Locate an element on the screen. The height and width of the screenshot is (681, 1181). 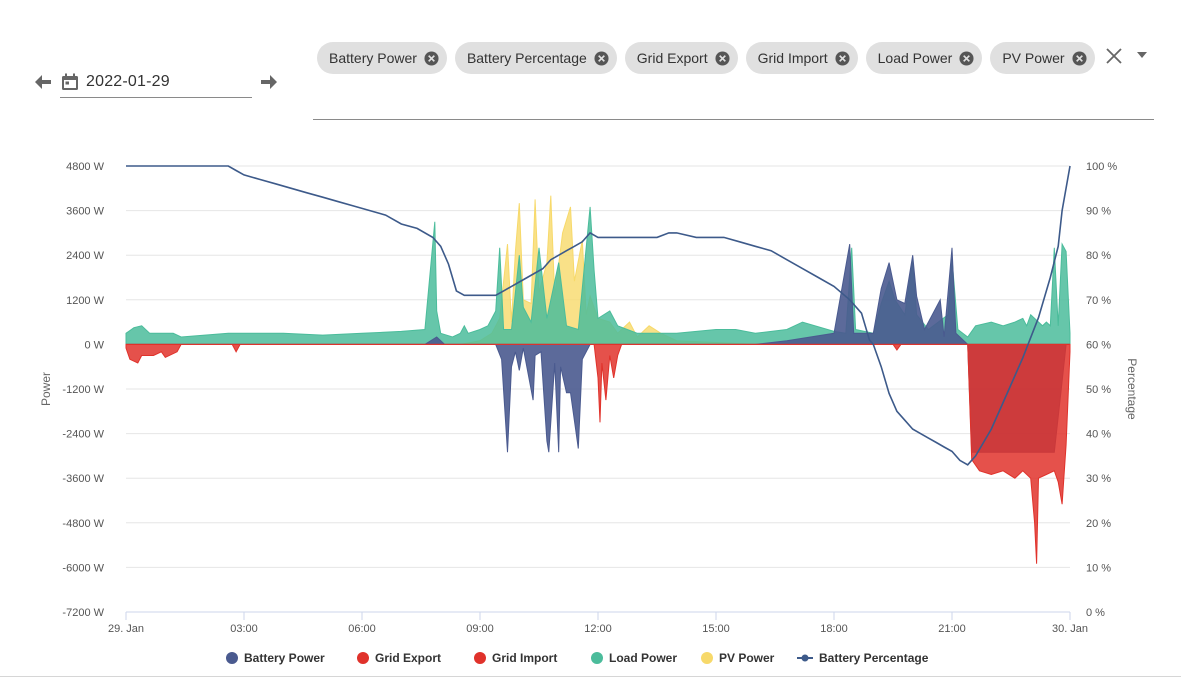
y-right-tick-label: 80 % is located at coordinates (1098, 256).